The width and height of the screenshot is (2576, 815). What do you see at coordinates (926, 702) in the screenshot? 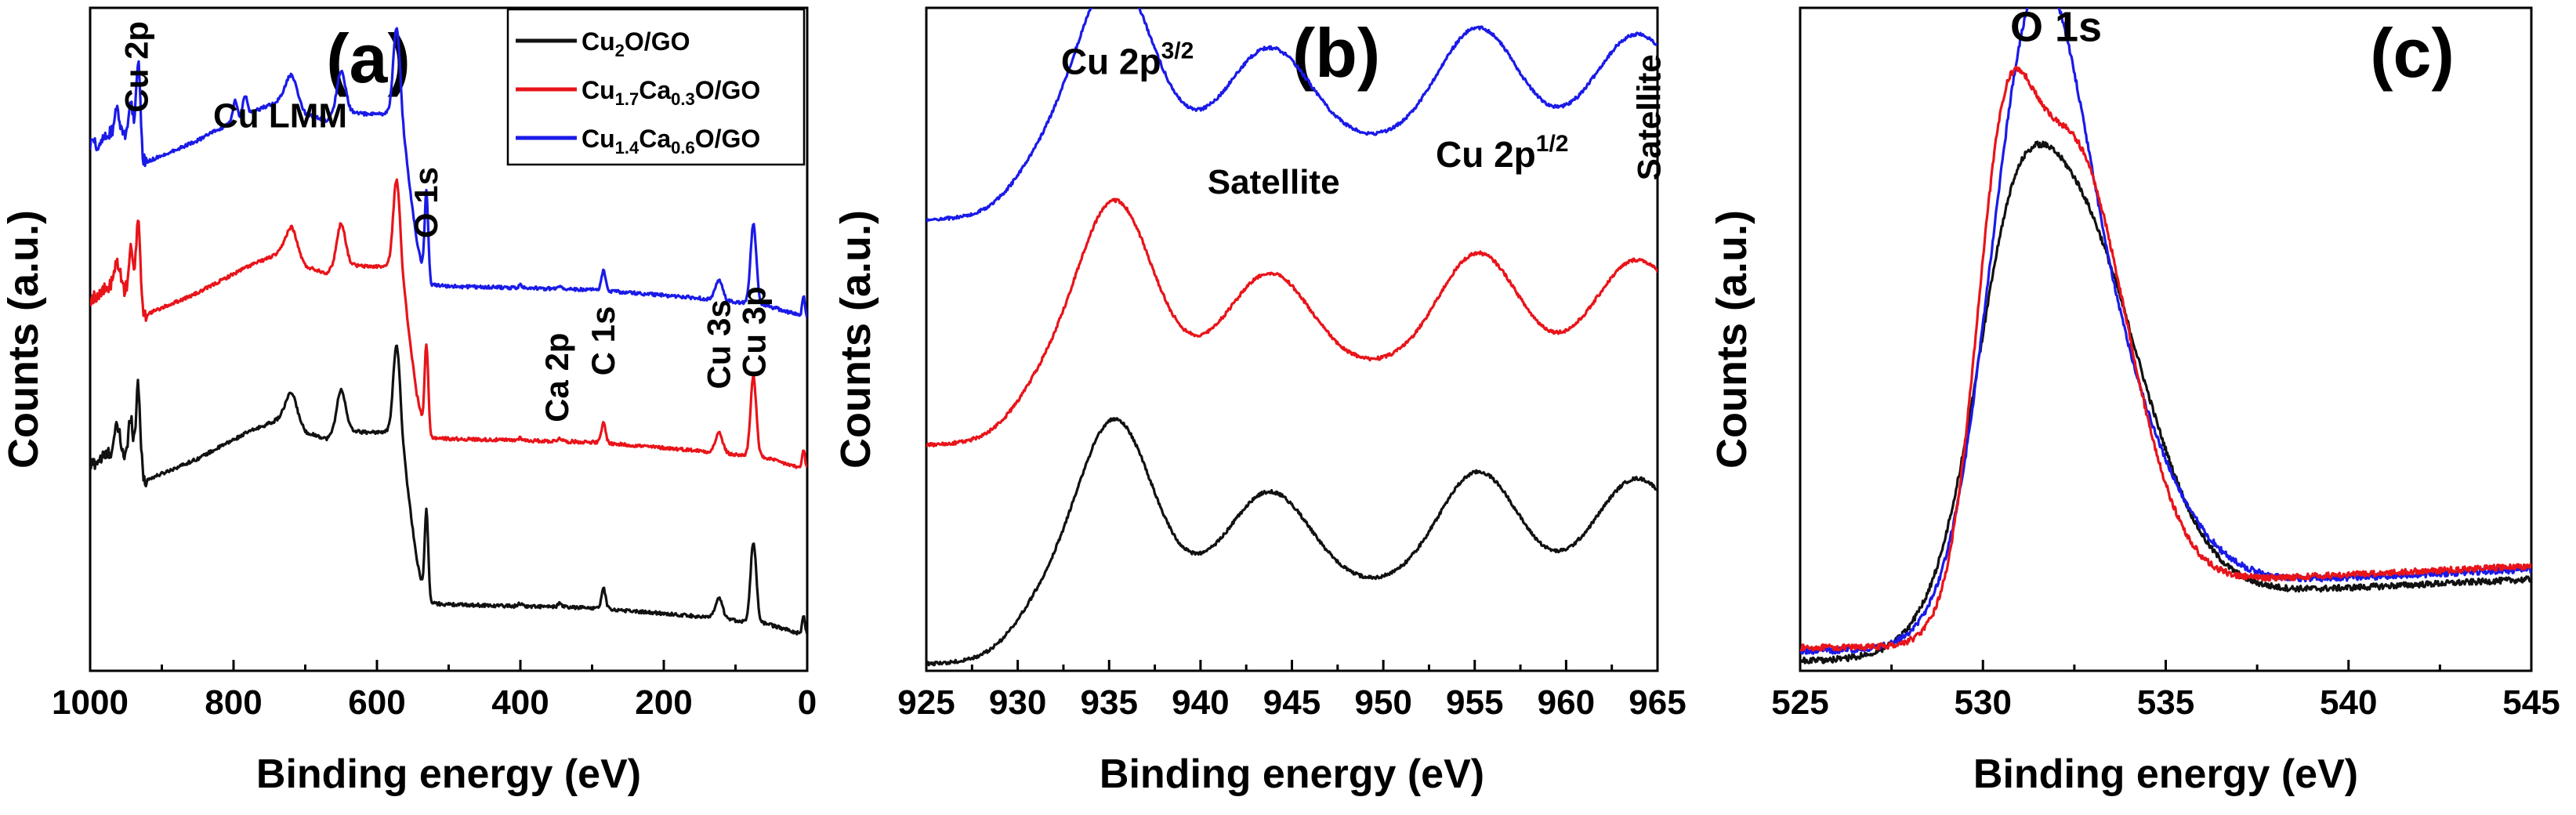
I see `x-tick-label: 925` at bounding box center [926, 702].